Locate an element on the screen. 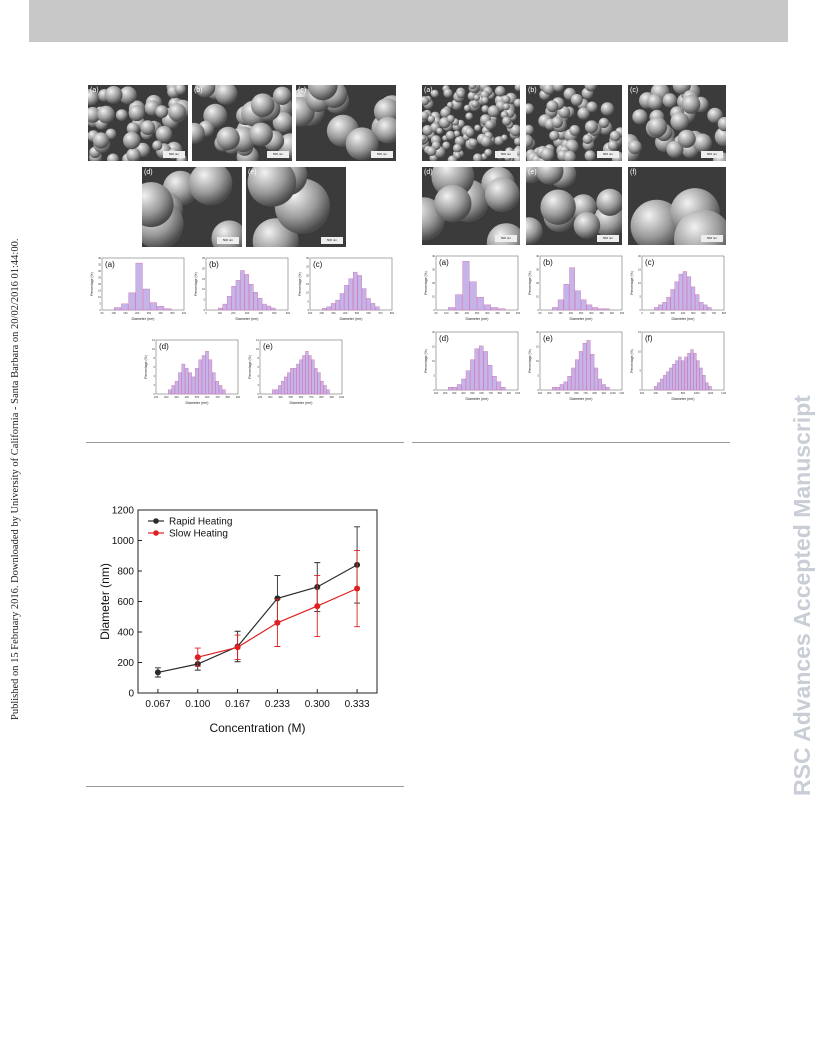  histogram-y-tick: 40 is located at coordinates (99, 258).